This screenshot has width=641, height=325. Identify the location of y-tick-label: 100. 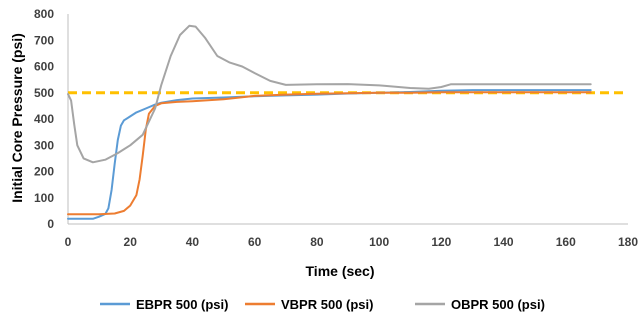
(44, 198).